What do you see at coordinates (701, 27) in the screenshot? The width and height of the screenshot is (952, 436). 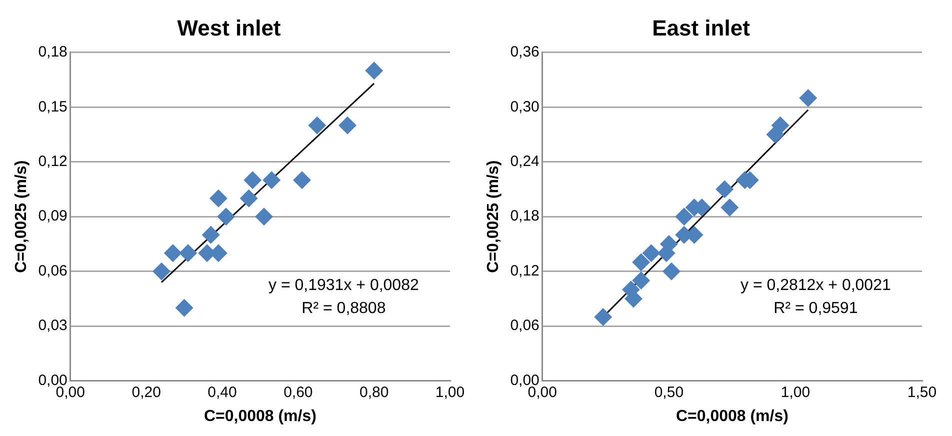 I see `chart-title: East inlet` at bounding box center [701, 27].